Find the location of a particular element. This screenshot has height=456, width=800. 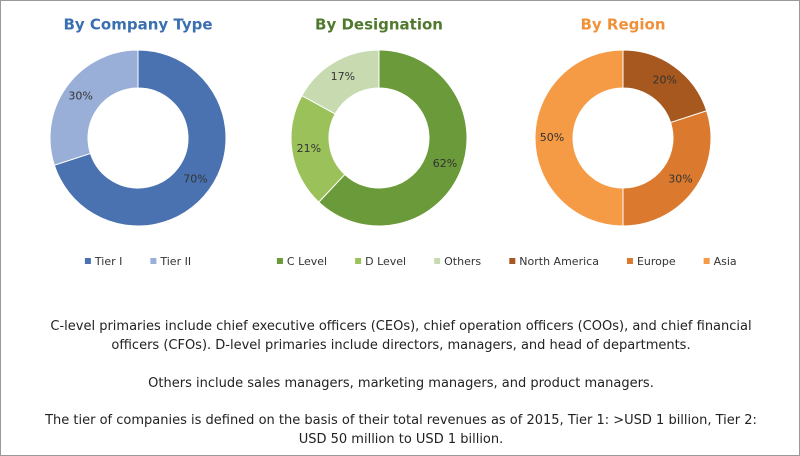

legend-label: North America is located at coordinates (559, 261).